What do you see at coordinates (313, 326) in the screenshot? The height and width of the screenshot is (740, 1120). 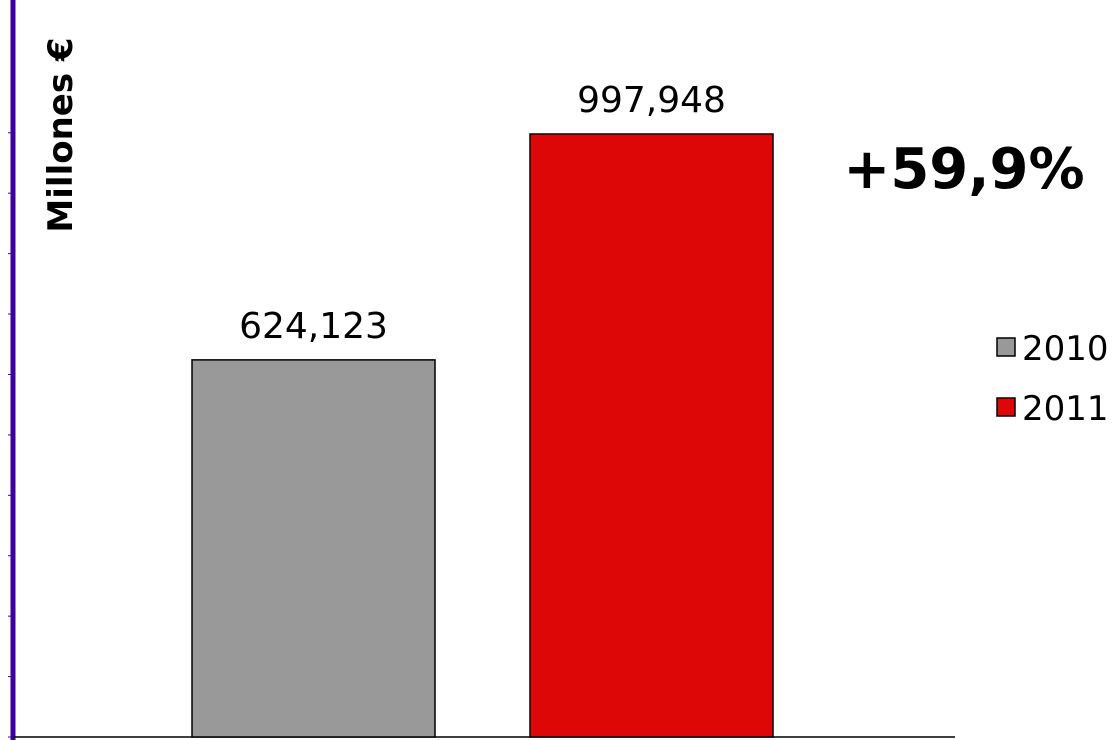 I see `bar-value-label-2010: 624,123` at bounding box center [313, 326].